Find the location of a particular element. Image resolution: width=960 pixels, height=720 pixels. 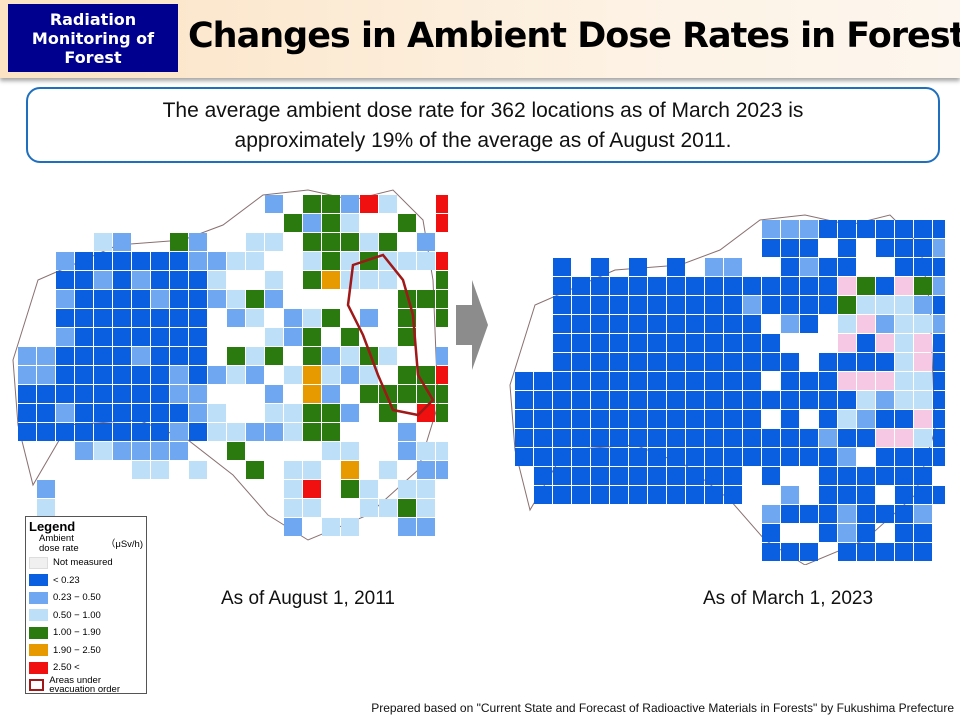

right-arrow-icon is located at coordinates (472, 325).